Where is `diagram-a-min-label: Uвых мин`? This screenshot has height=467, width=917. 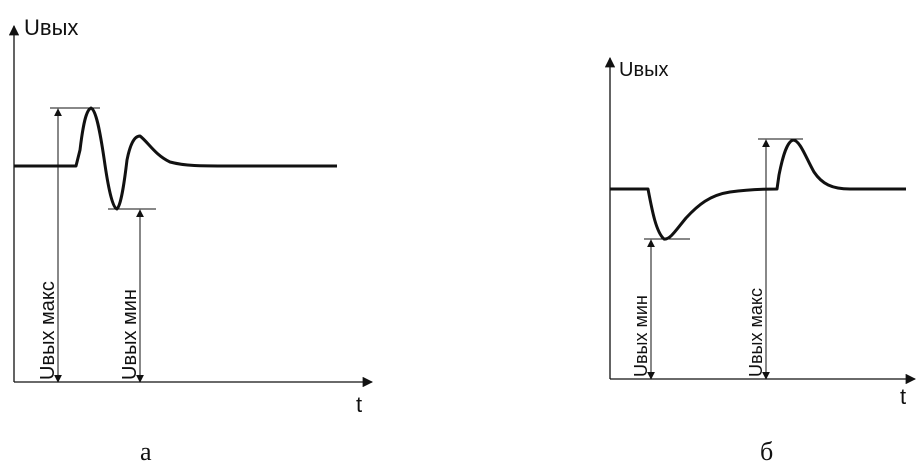
diagram-a-min-label: Uвых мин is located at coordinates (130, 334).